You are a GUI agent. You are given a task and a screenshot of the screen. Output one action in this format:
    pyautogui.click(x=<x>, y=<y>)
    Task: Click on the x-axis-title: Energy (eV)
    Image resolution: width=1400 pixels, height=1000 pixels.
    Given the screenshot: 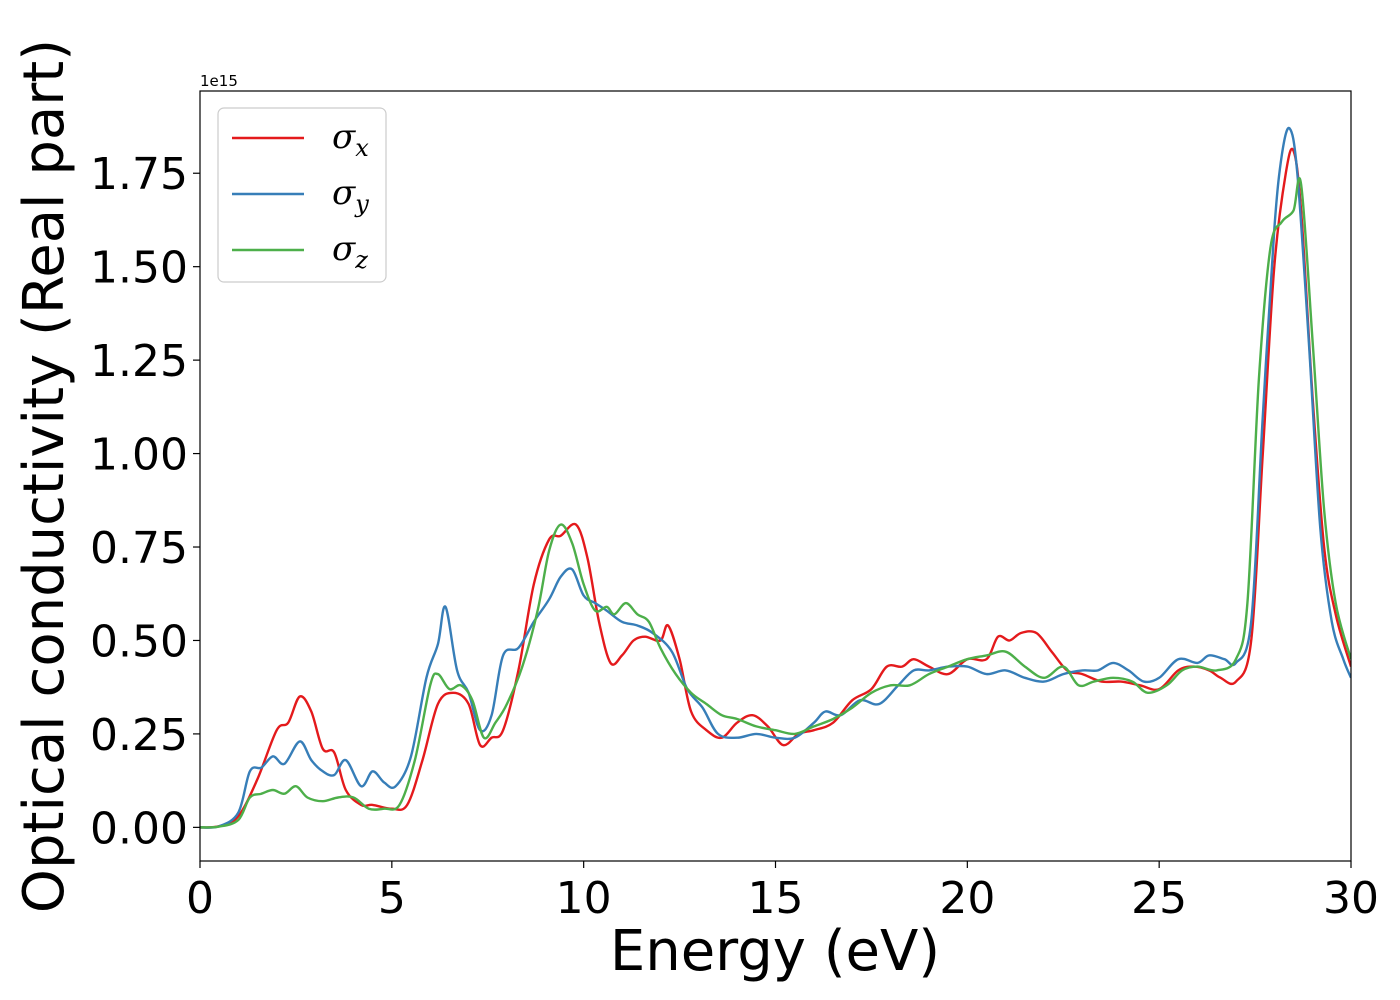 What is the action you would take?
    pyautogui.click(x=775, y=951)
    